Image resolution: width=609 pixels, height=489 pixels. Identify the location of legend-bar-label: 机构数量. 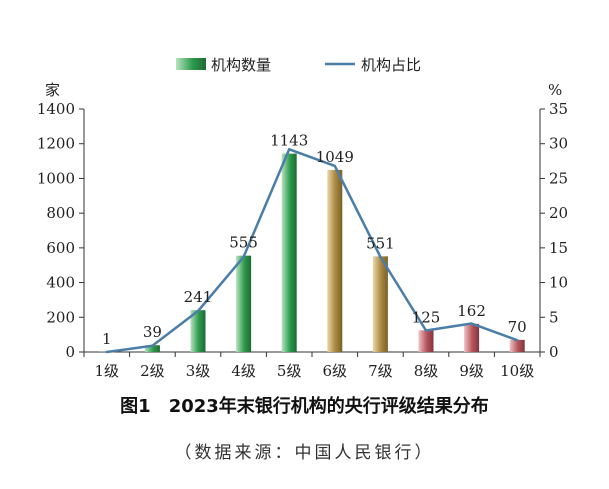
(241, 65).